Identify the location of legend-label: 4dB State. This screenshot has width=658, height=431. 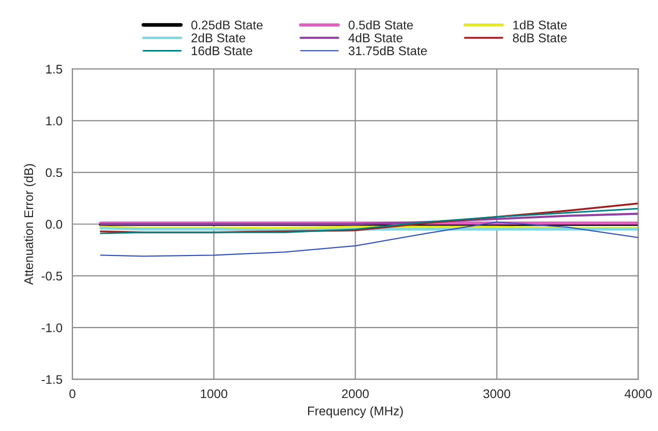
(375, 37).